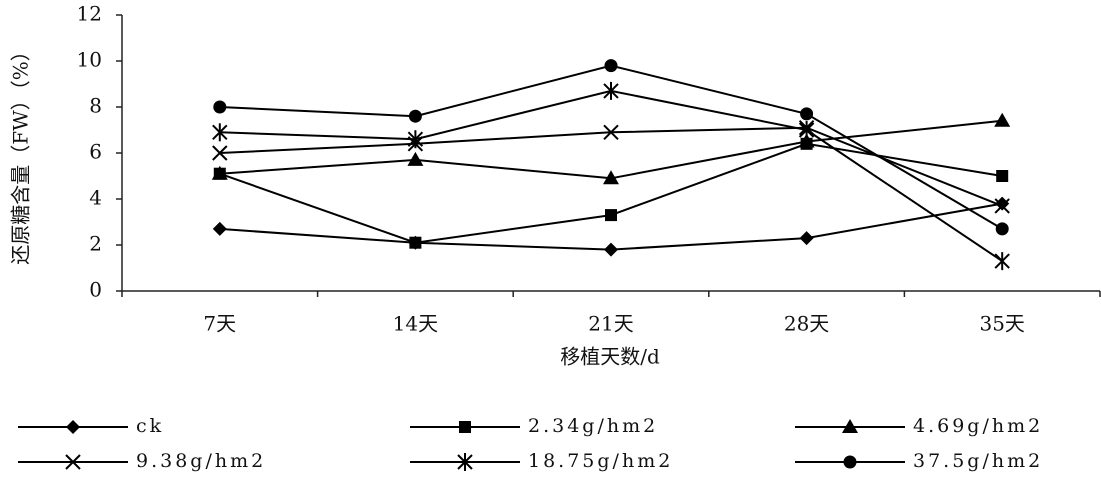  Describe the element at coordinates (415, 324) in the screenshot. I see `x-tick-label: 14天` at that location.